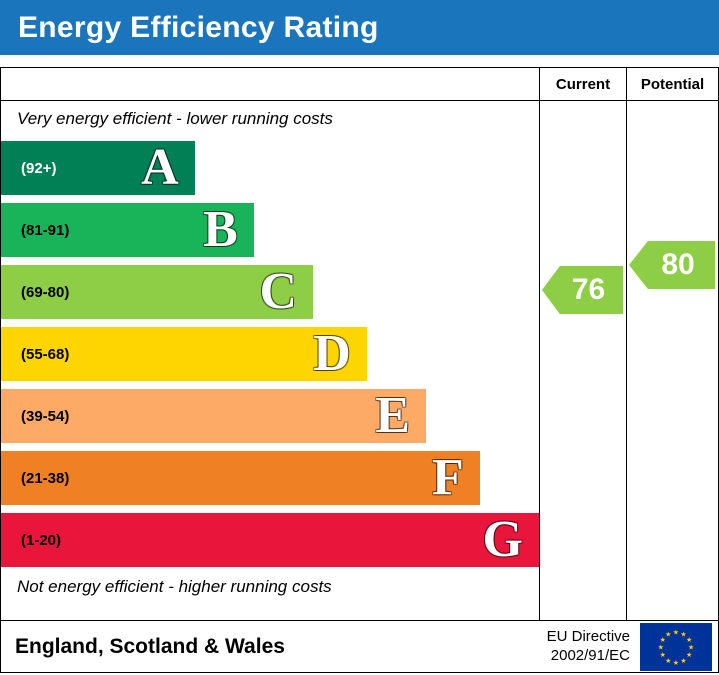 The width and height of the screenshot is (719, 675). What do you see at coordinates (220, 229) in the screenshot?
I see `band-letter: B` at bounding box center [220, 229].